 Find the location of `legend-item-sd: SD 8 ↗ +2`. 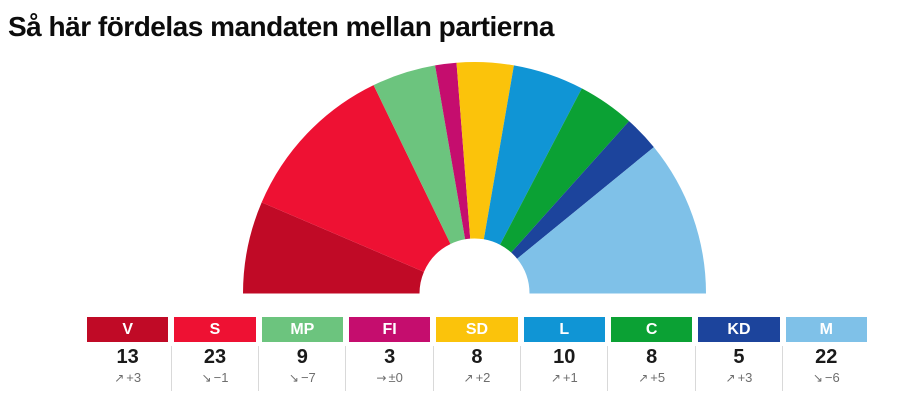

legend-item-sd: SD 8 ↗ +2 is located at coordinates (475, 354).